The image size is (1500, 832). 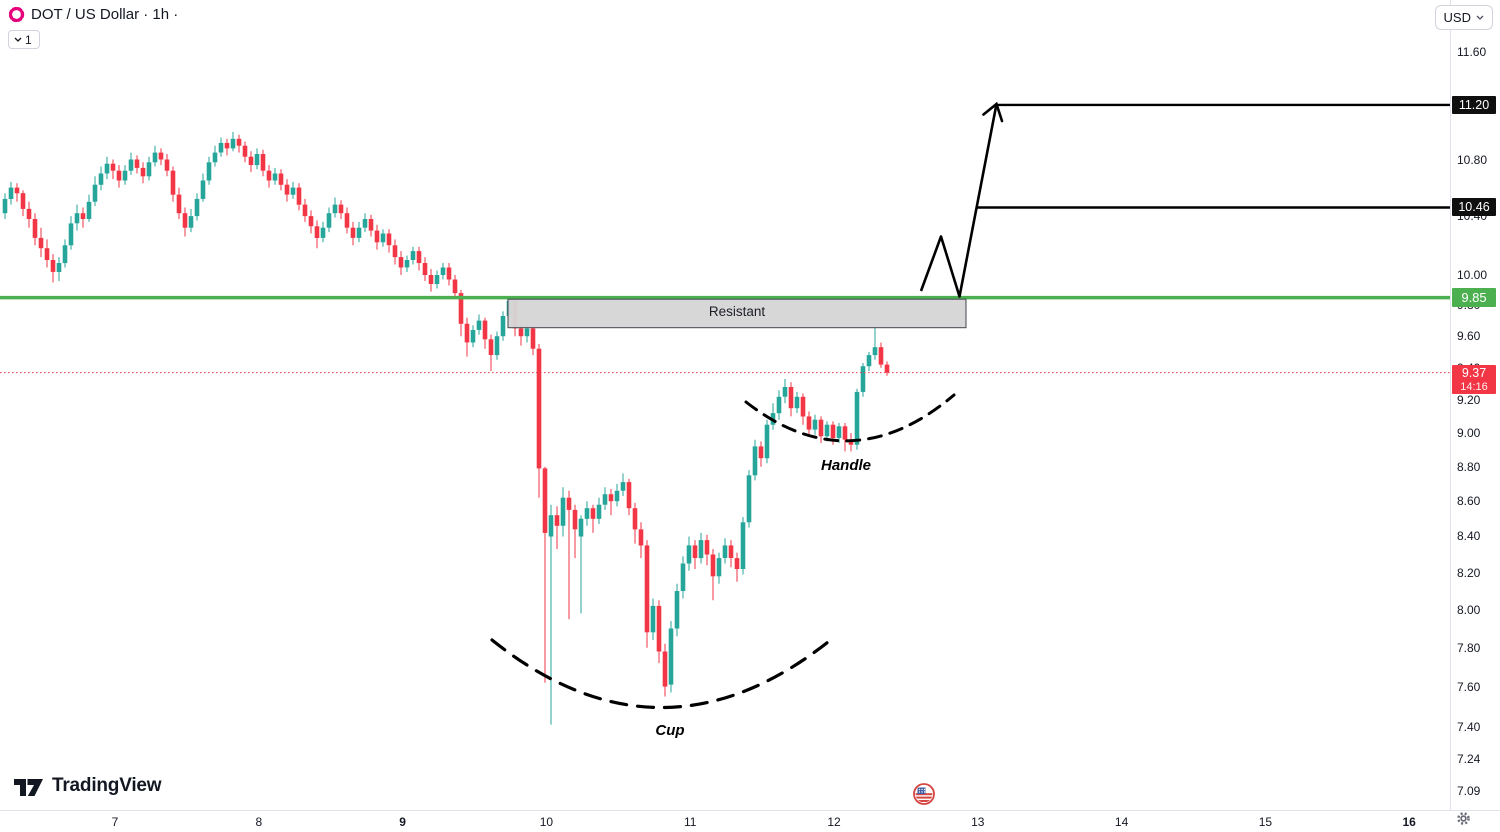 What do you see at coordinates (259, 822) in the screenshot?
I see `time-tick: 8` at bounding box center [259, 822].